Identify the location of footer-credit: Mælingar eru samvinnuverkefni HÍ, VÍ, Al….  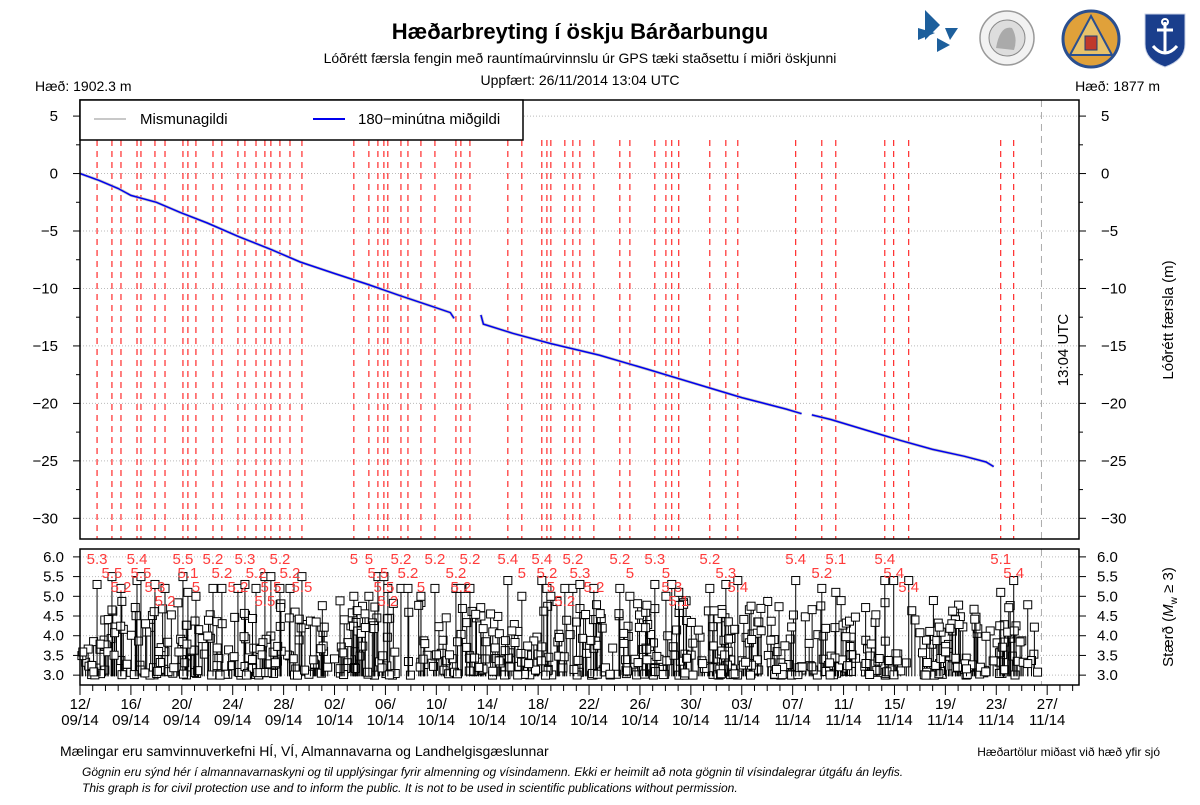
(304, 751).